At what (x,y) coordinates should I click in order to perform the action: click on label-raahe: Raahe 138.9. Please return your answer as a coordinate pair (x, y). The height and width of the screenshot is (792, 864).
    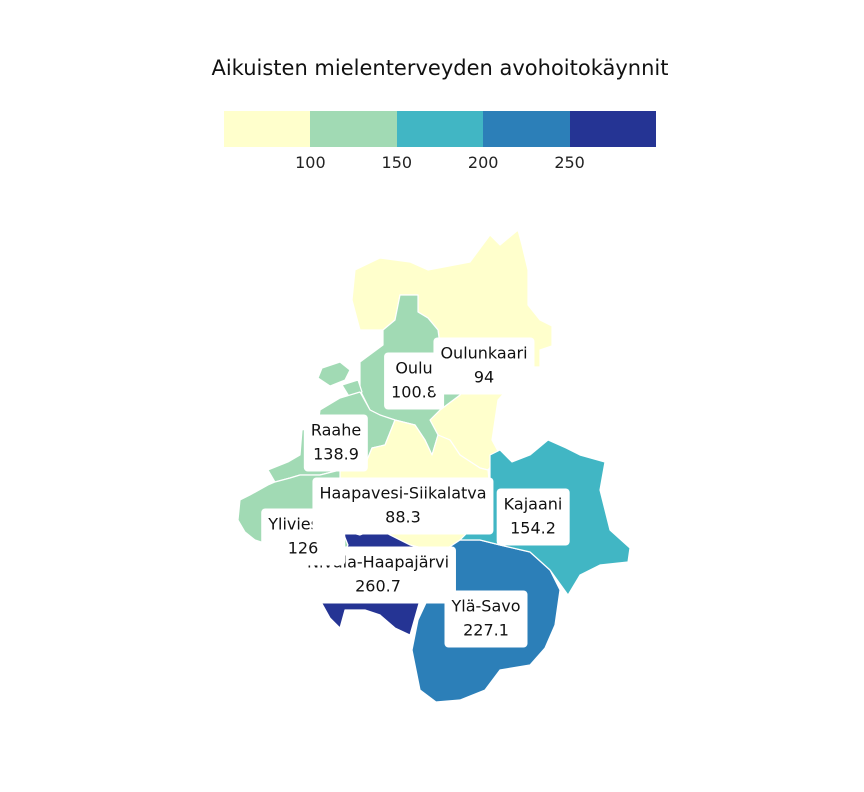
    Looking at the image, I should click on (336, 443).